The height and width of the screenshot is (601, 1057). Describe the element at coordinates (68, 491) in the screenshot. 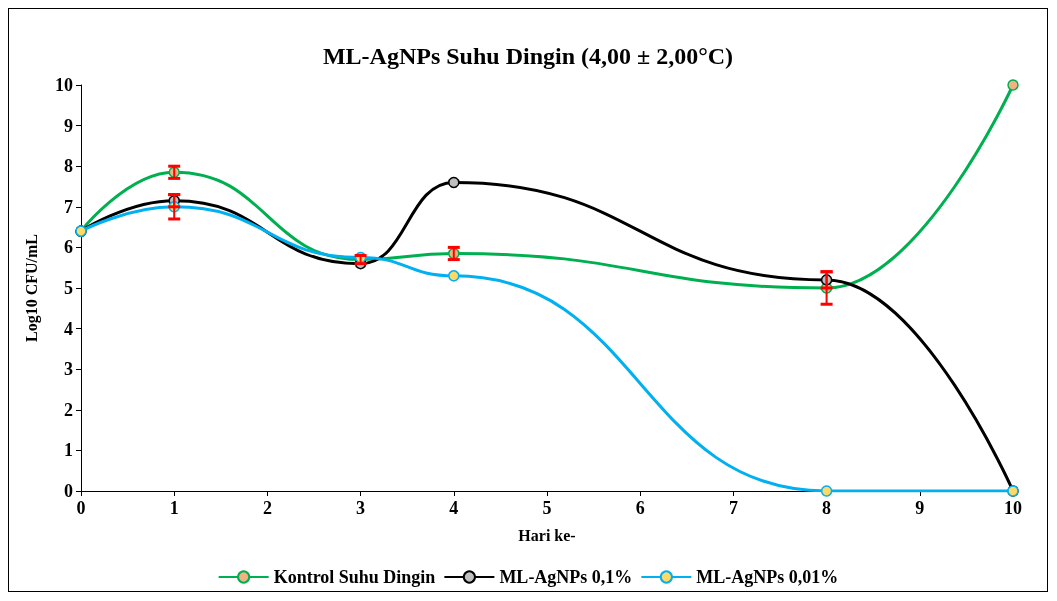

I see `y-tick-label: 0` at that location.